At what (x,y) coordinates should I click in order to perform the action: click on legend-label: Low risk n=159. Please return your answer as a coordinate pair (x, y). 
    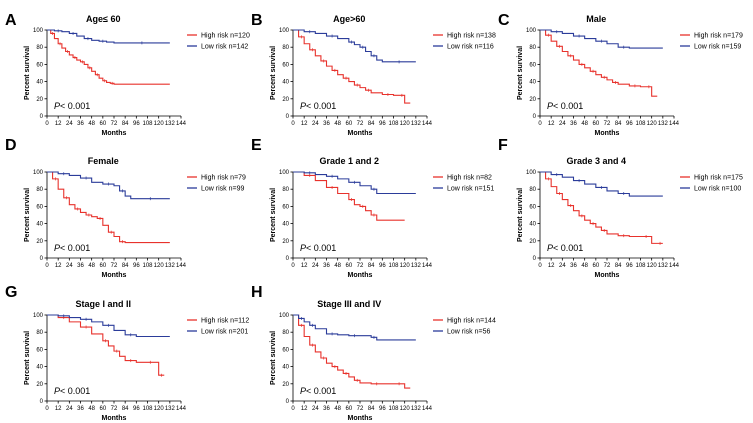
    Looking at the image, I should click on (717, 47).